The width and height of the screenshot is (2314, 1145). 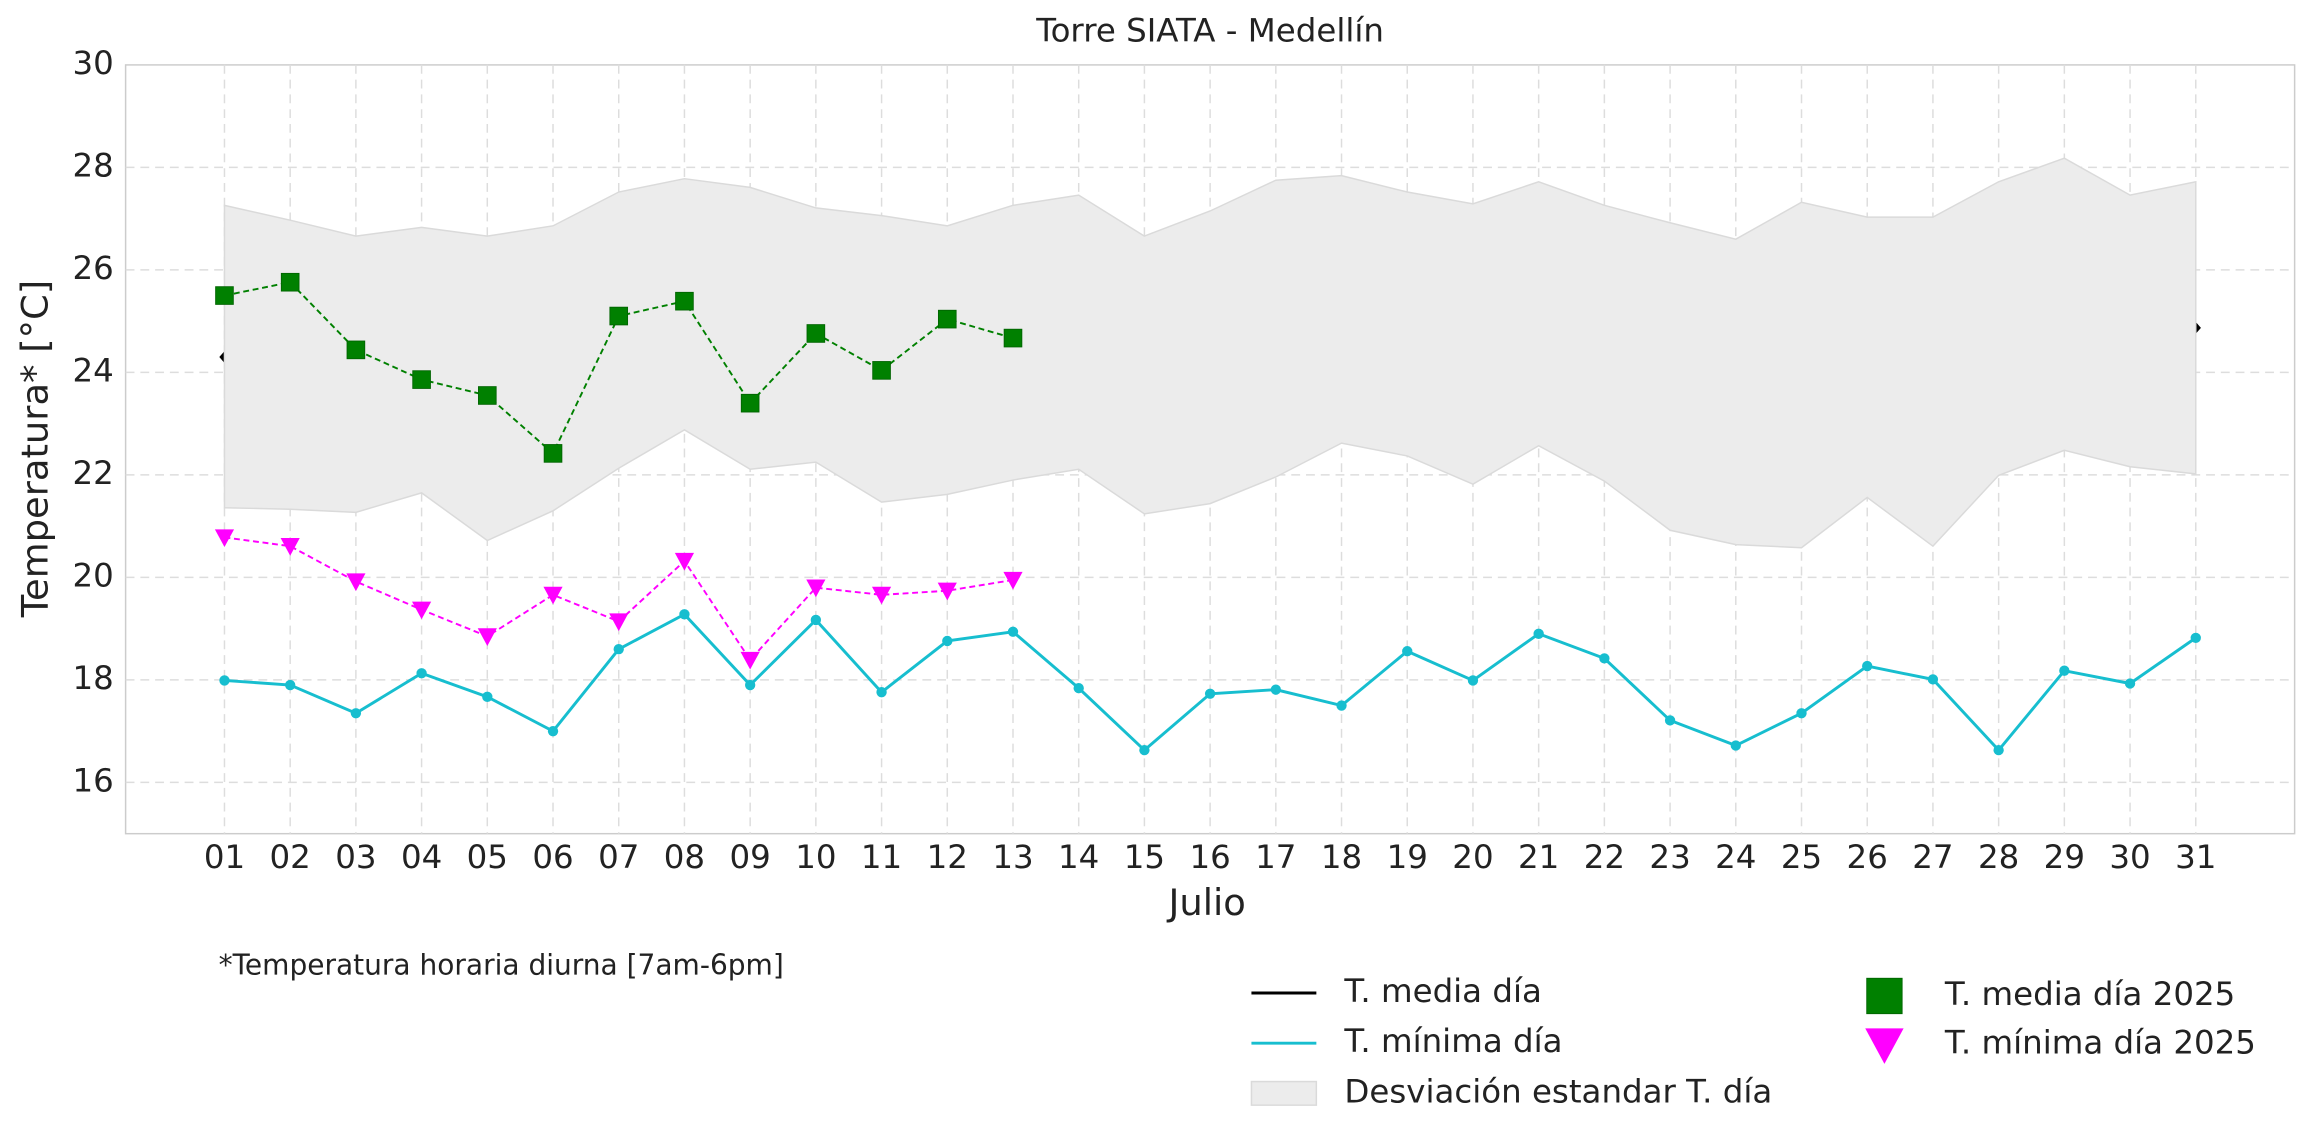 I want to click on x-tick-label: 27, so click(x=1932, y=857).